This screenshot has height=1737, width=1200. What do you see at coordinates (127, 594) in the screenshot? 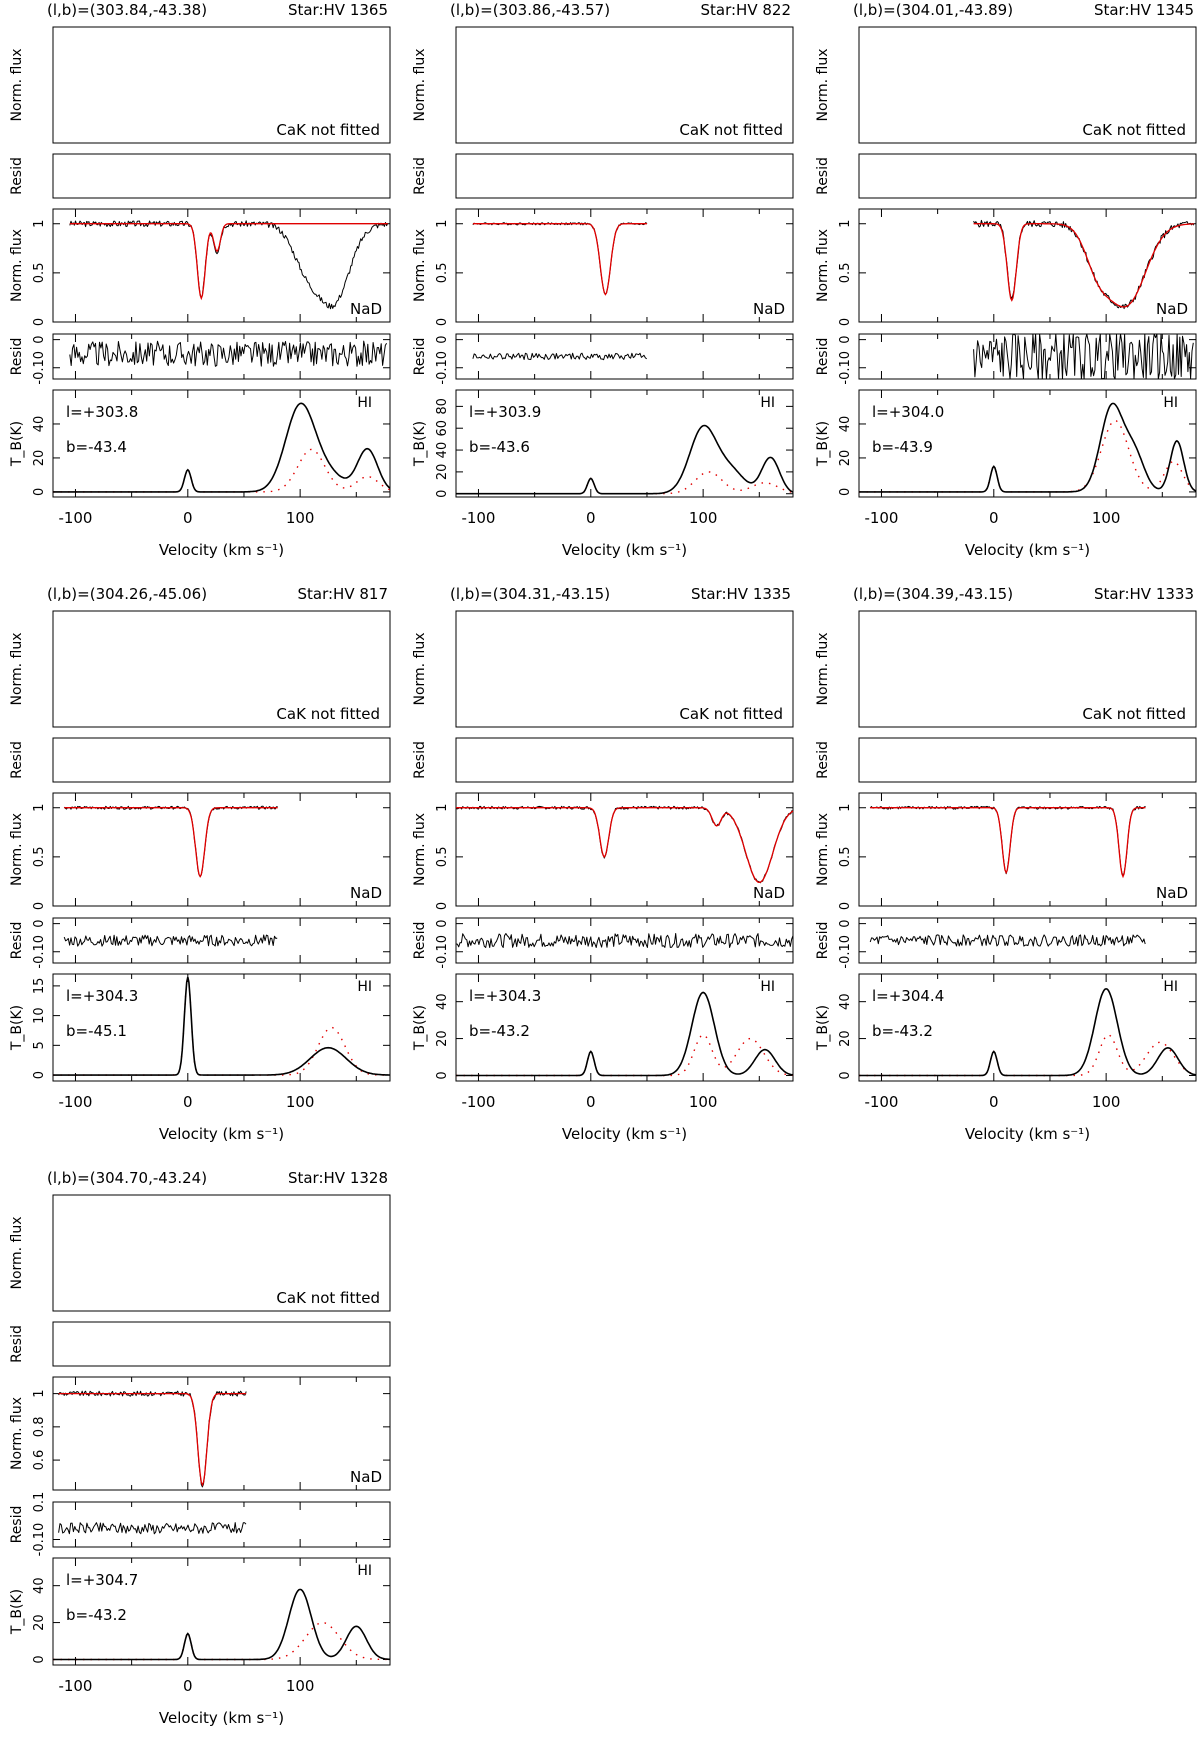
I see `block-coordinates: (l,b)=(304.26,-45.06)` at bounding box center [127, 594].